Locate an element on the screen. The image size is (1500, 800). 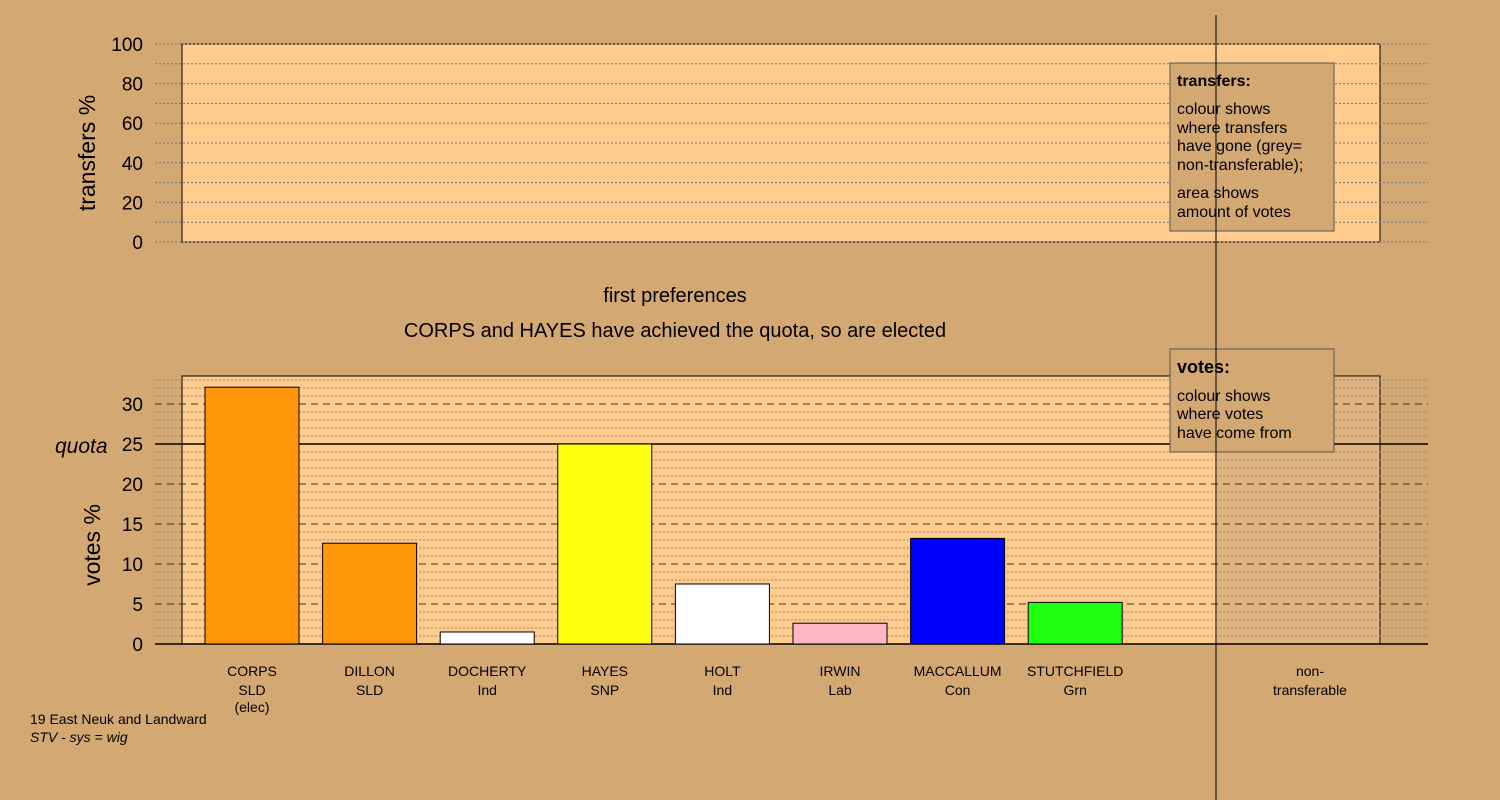
bar-holt is located at coordinates (722, 614).